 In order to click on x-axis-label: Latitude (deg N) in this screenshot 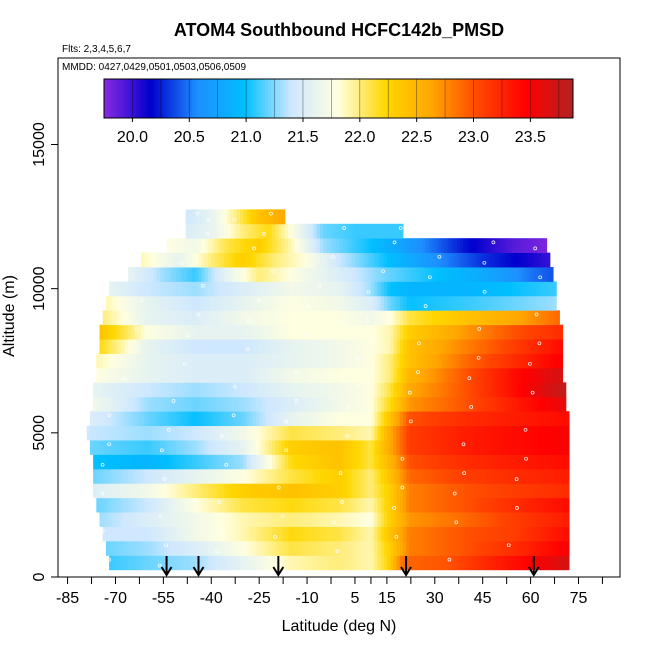, I will do `click(339, 626)`.